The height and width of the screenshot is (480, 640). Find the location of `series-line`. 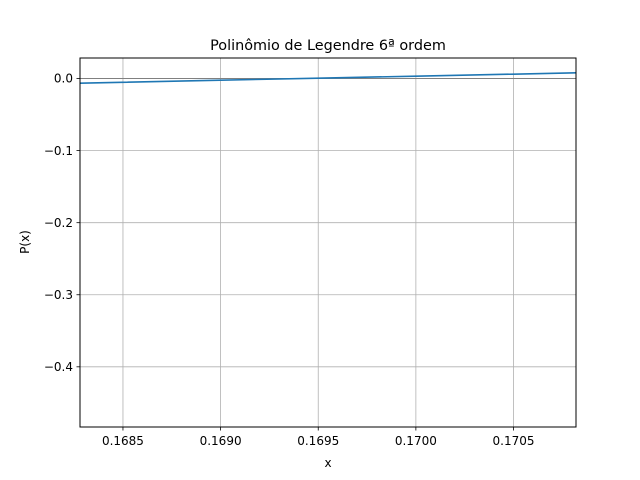

series-line is located at coordinates (328, 78).